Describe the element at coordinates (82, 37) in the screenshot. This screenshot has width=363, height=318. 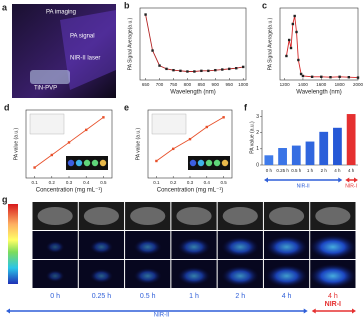
I see `photo-label: PA signal` at that location.